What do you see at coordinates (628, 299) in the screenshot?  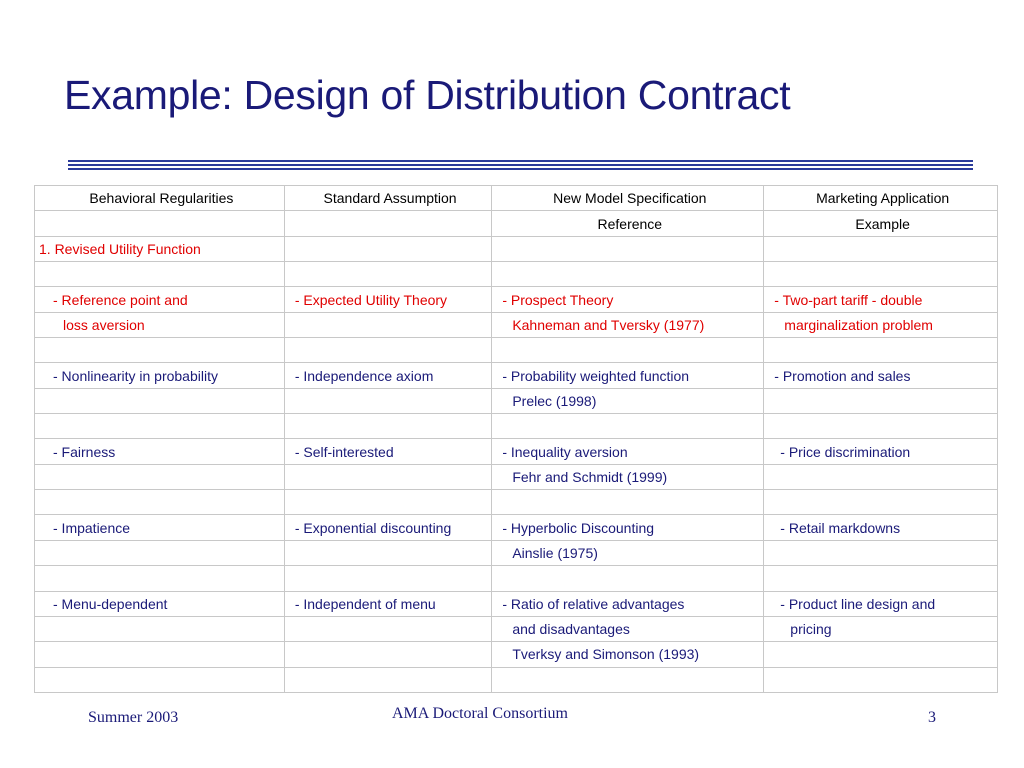 I see `table-cell: - Prospect Theory` at bounding box center [628, 299].